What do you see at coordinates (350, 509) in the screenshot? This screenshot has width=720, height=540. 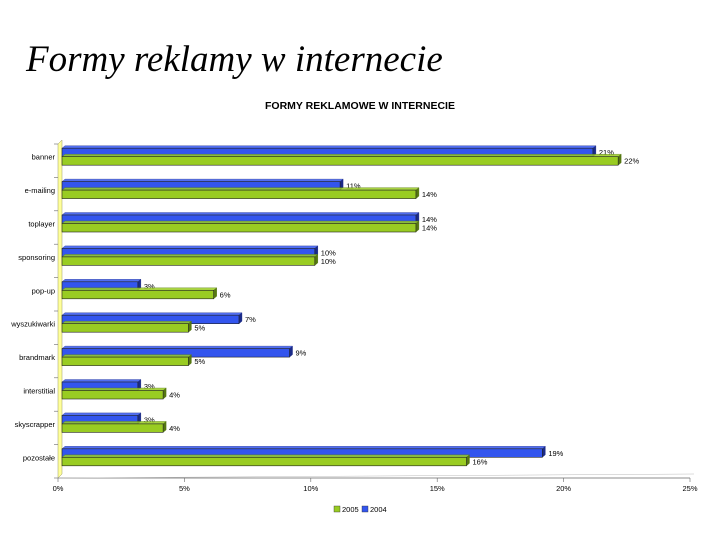 I see `legend-label: 2005` at bounding box center [350, 509].